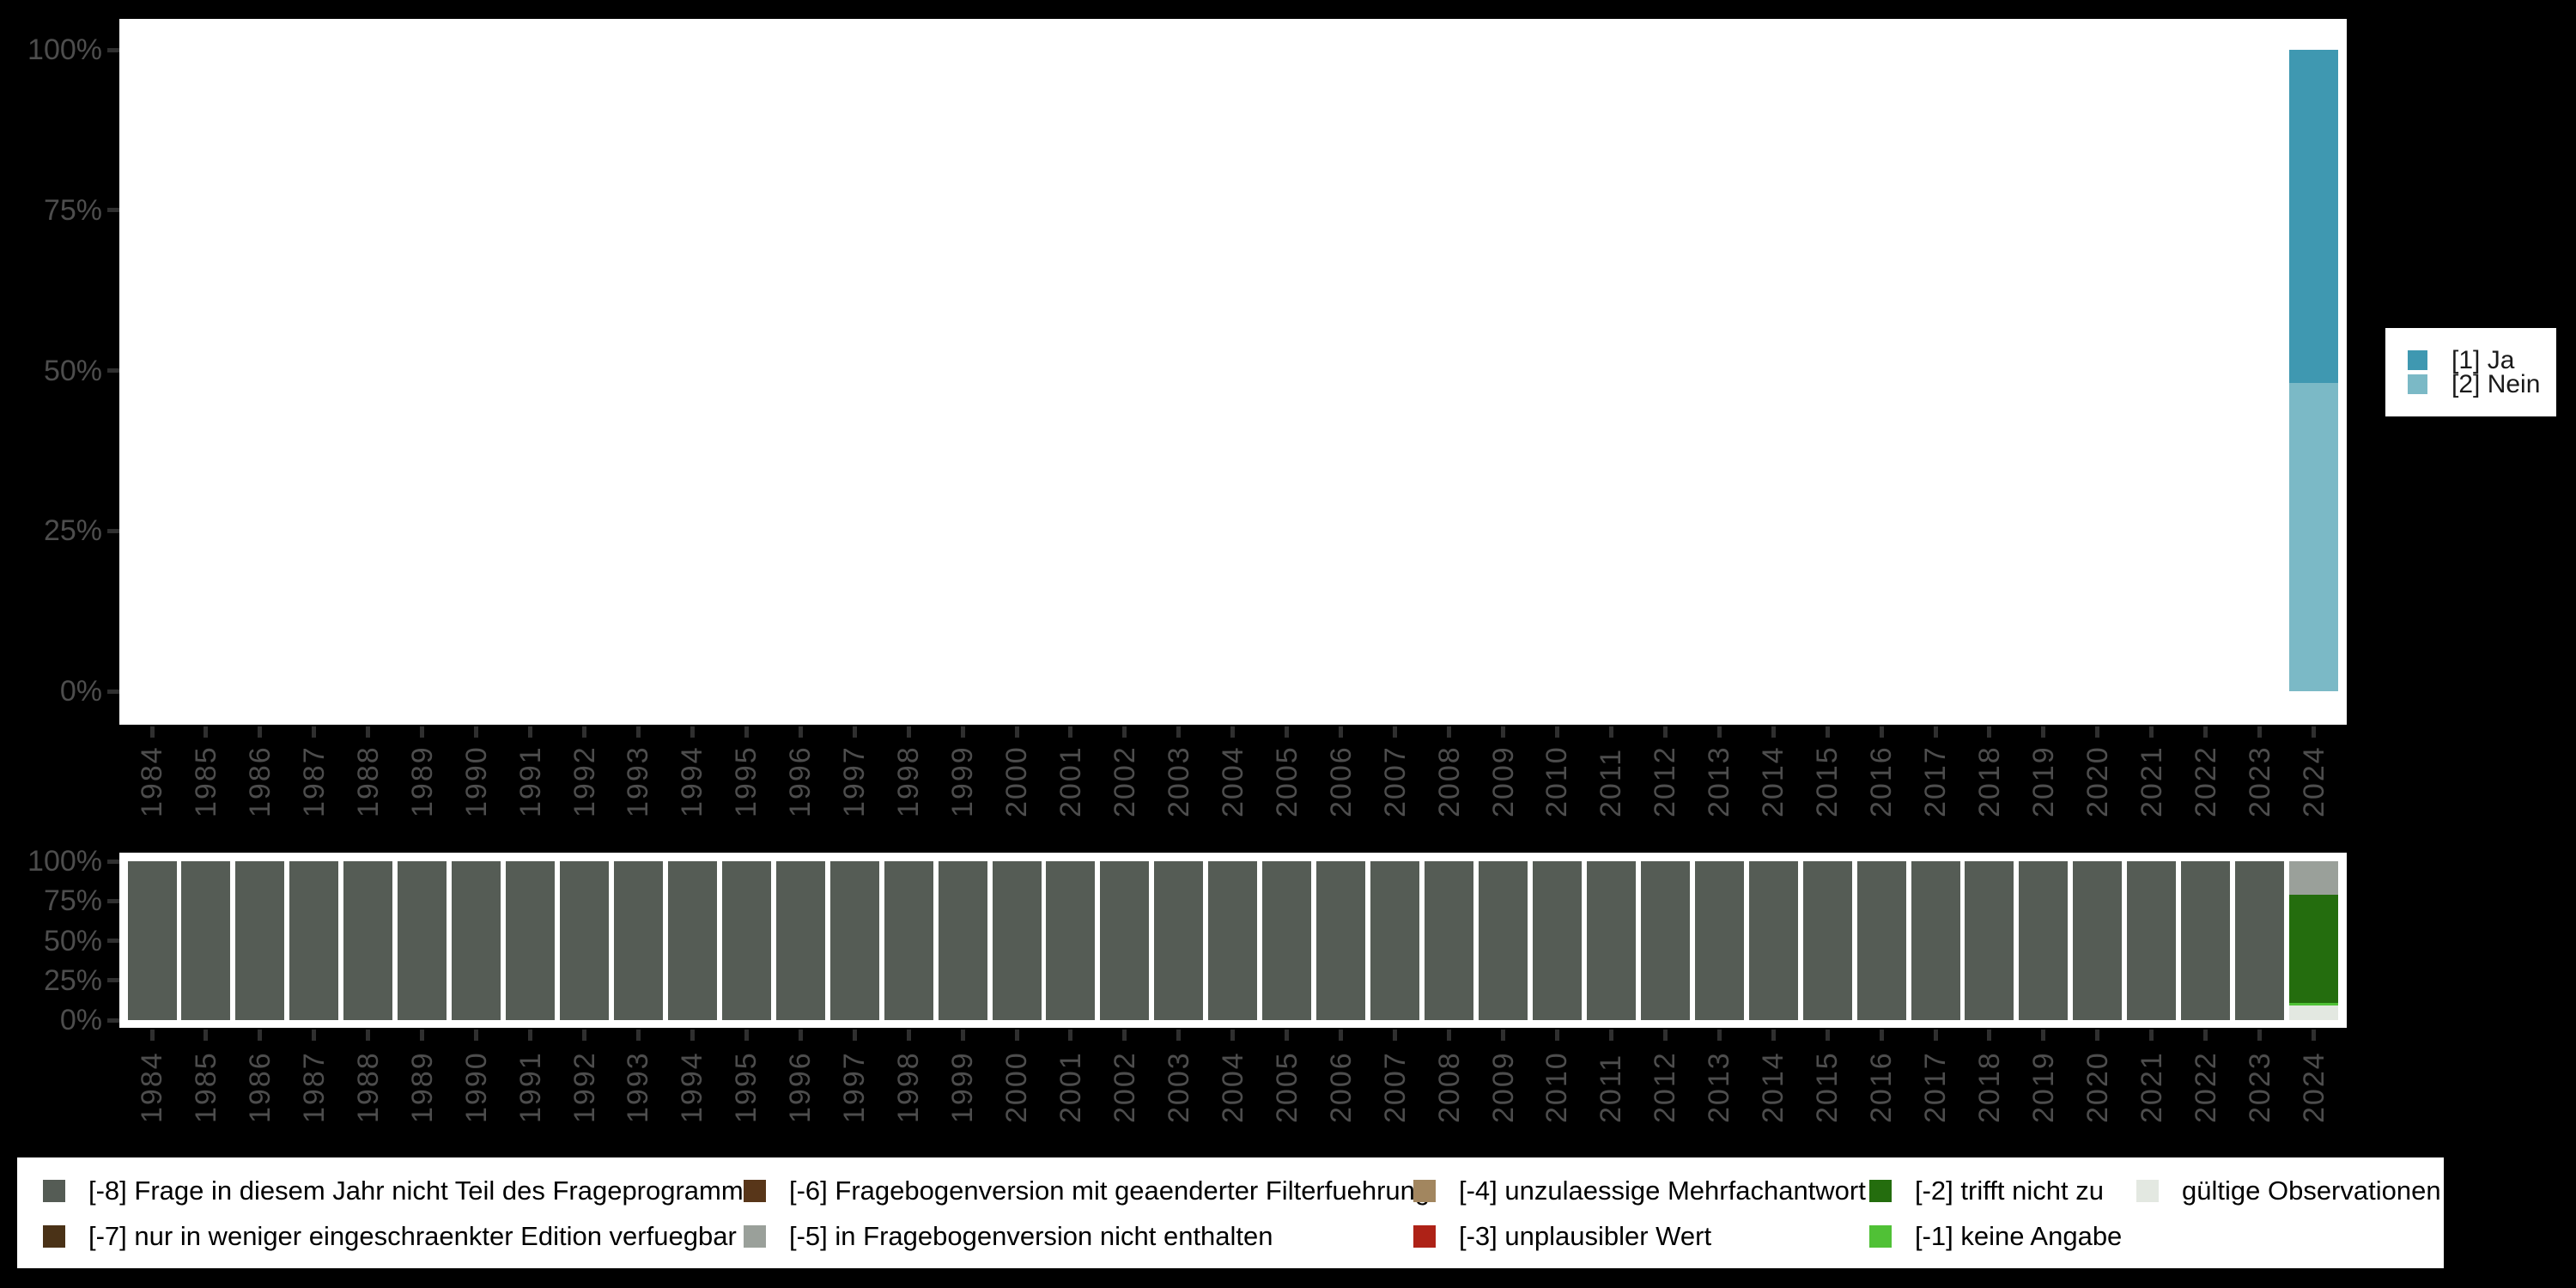 This screenshot has width=2576, height=1288. What do you see at coordinates (2418, 360) in the screenshot?
I see `legend-swatch-ja` at bounding box center [2418, 360].